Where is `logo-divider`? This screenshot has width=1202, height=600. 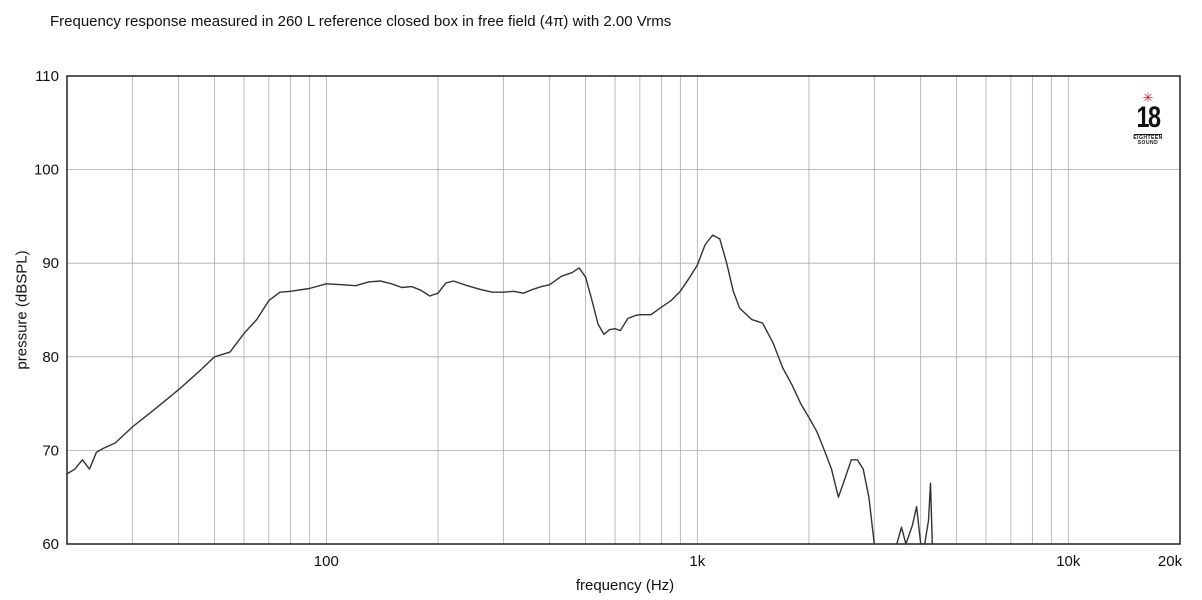
logo-divider is located at coordinates (1148, 134).